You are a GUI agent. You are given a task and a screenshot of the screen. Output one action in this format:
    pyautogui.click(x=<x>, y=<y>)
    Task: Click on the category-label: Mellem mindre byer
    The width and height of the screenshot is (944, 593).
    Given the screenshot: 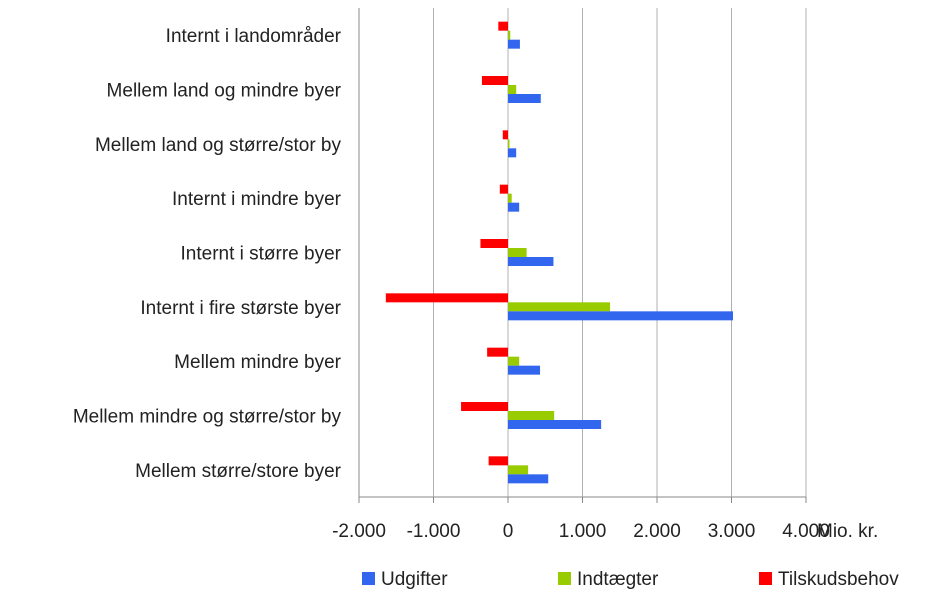 What is the action you would take?
    pyautogui.click(x=257, y=362)
    